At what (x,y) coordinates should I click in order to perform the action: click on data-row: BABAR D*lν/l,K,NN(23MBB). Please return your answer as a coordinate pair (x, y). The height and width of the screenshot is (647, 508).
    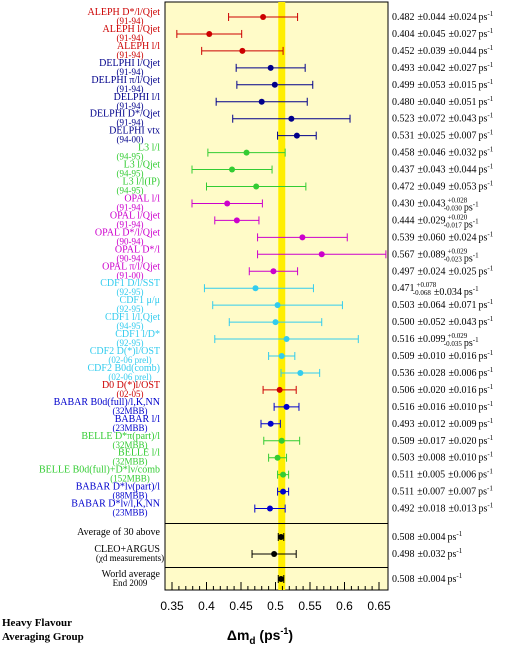
    Looking at the image, I should click on (178, 508).